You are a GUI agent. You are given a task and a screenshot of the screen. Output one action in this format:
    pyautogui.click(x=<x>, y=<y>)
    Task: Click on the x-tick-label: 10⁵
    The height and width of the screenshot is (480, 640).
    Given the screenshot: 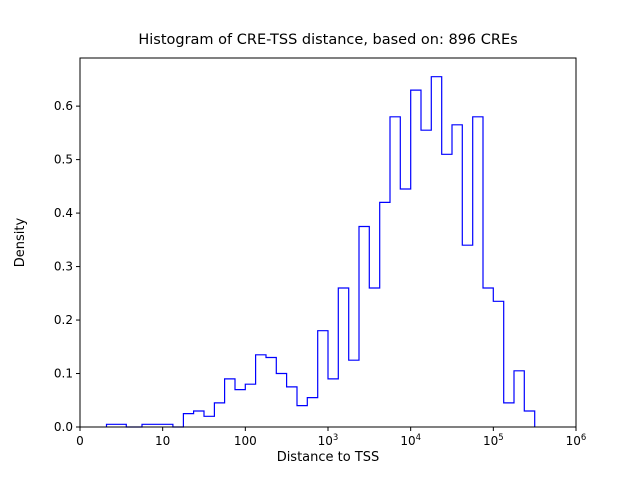 What is the action you would take?
    pyautogui.click(x=493, y=440)
    